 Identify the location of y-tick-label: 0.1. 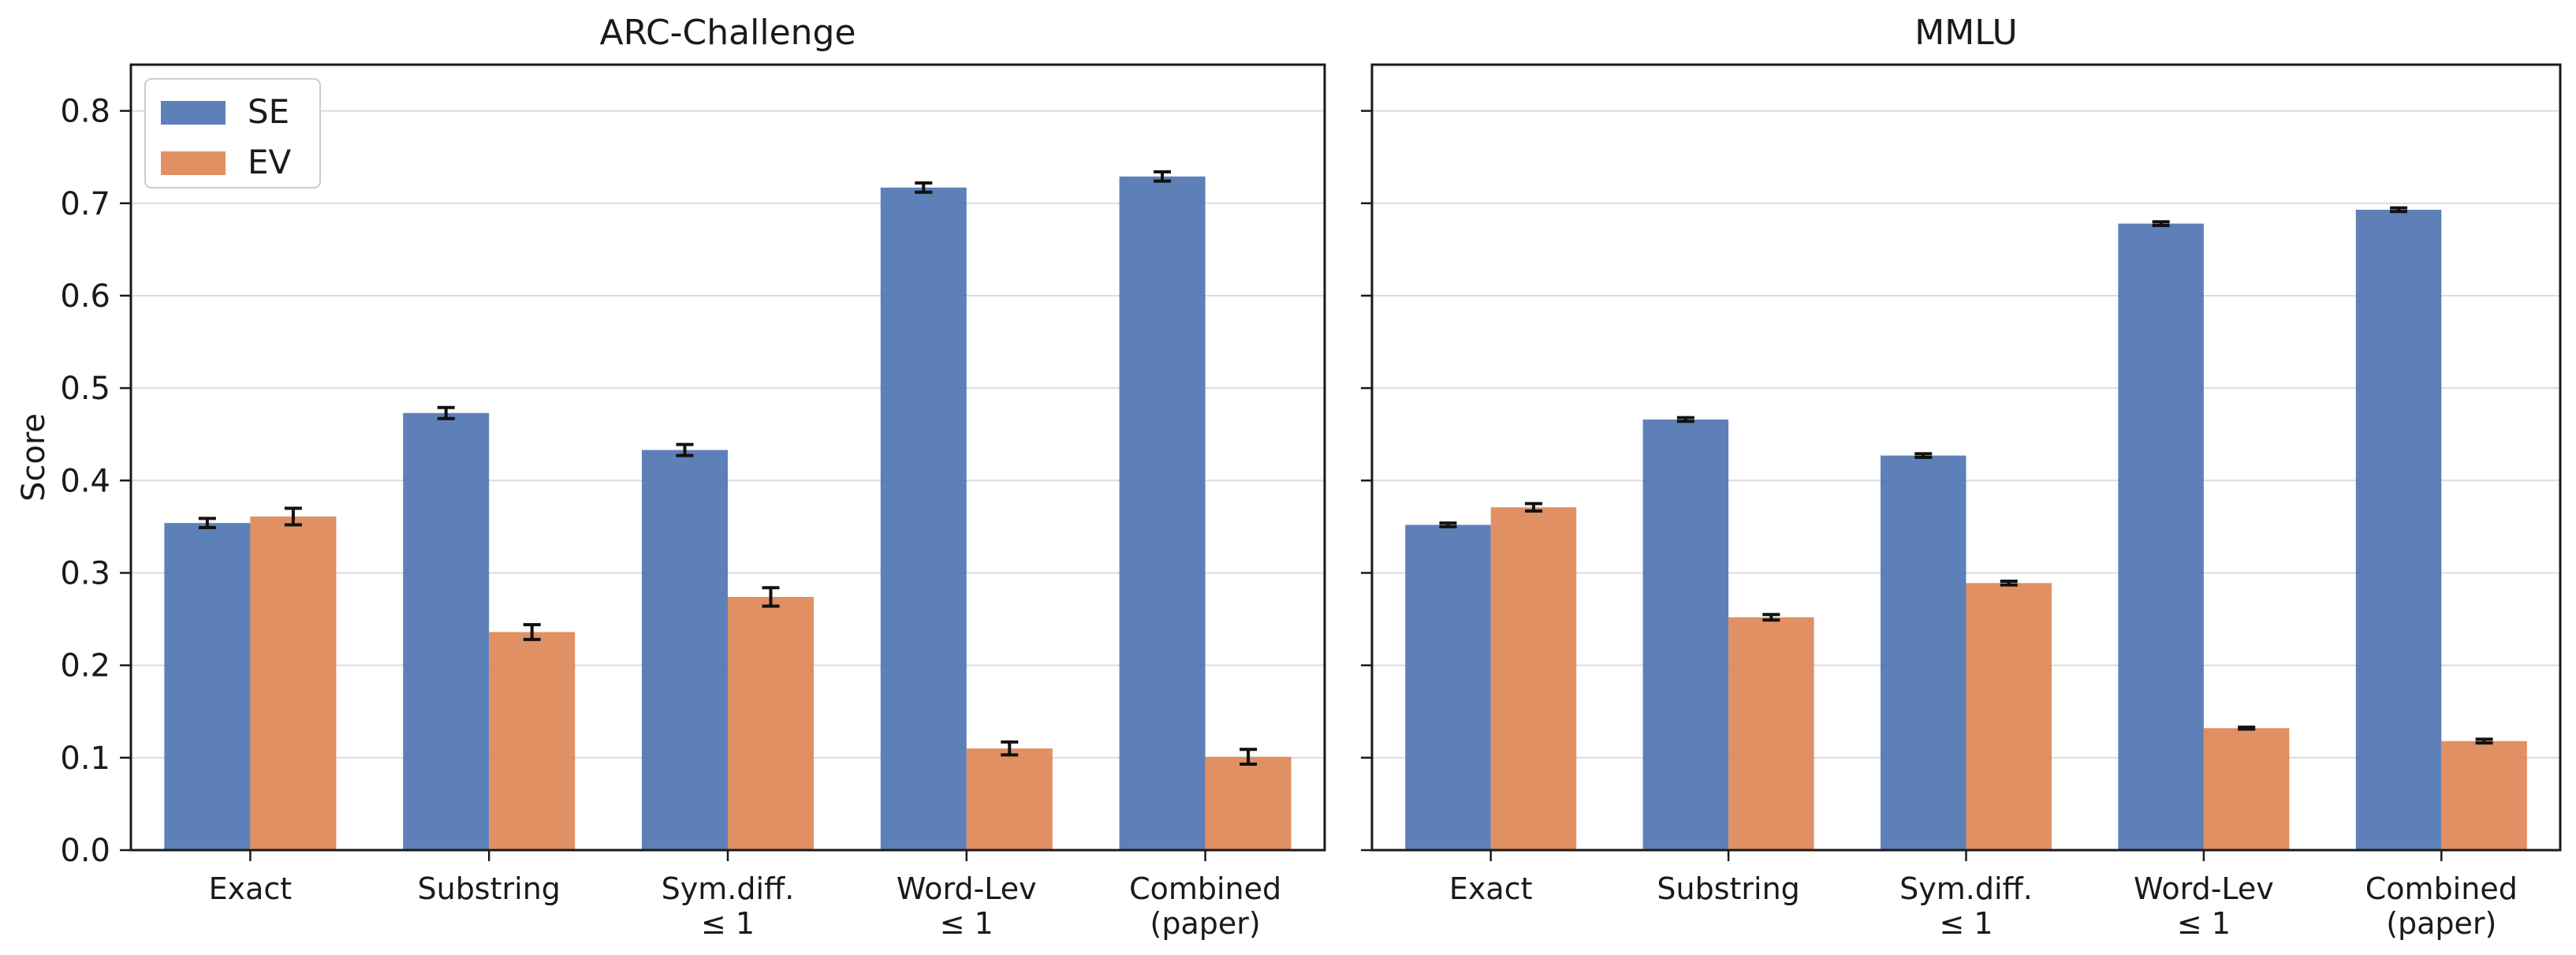
(85, 758).